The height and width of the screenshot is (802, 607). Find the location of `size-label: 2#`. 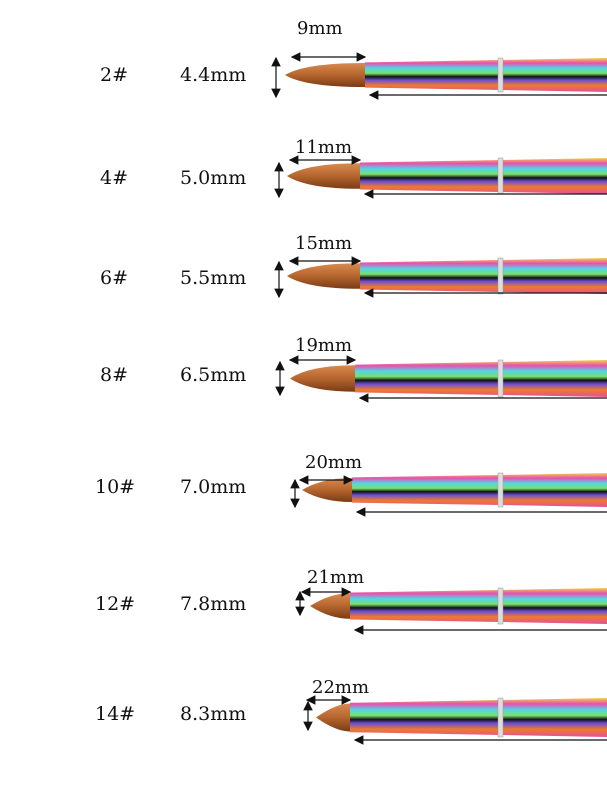

size-label: 2# is located at coordinates (114, 75).